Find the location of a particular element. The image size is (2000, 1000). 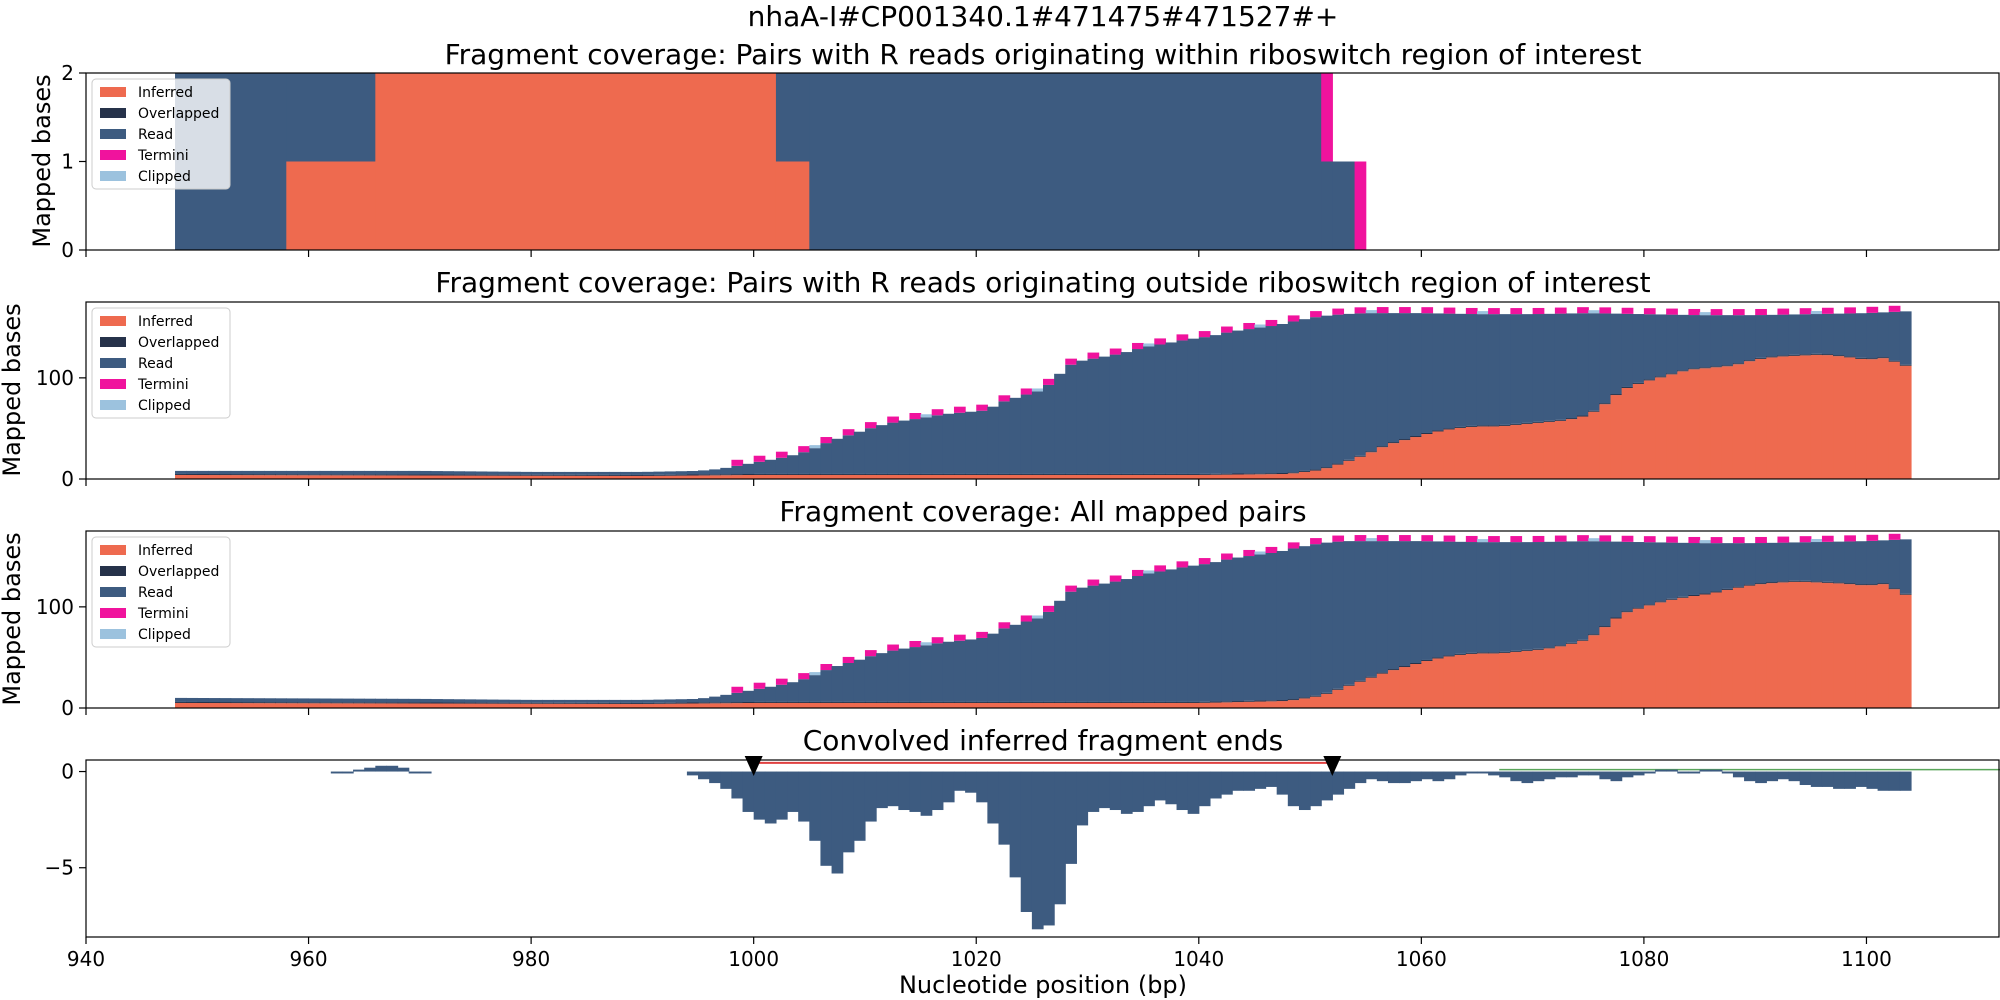

legend-swatch is located at coordinates (113, 384).